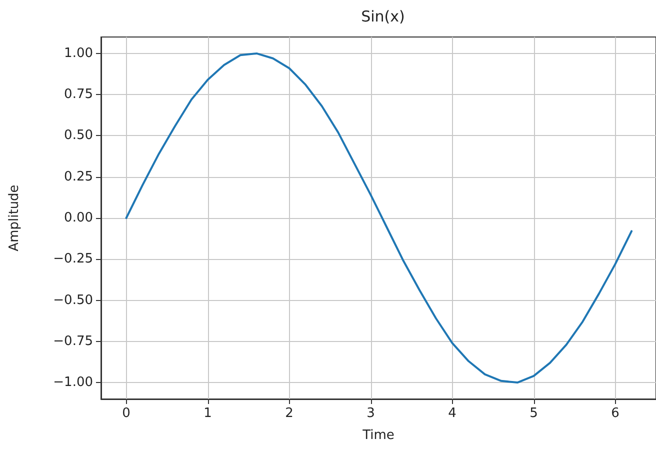 Image resolution: width=656 pixels, height=454 pixels. I want to click on x-tick-label: 3, so click(370, 413).